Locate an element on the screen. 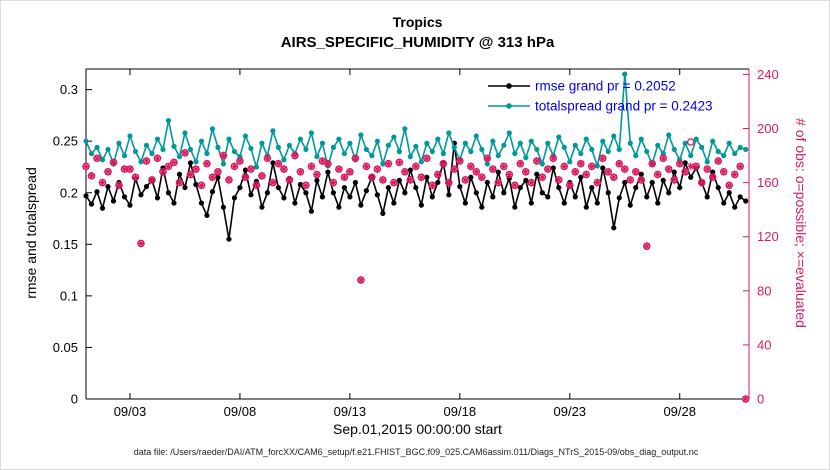 The image size is (830, 470). obs-possible-marker is located at coordinates (690, 142).